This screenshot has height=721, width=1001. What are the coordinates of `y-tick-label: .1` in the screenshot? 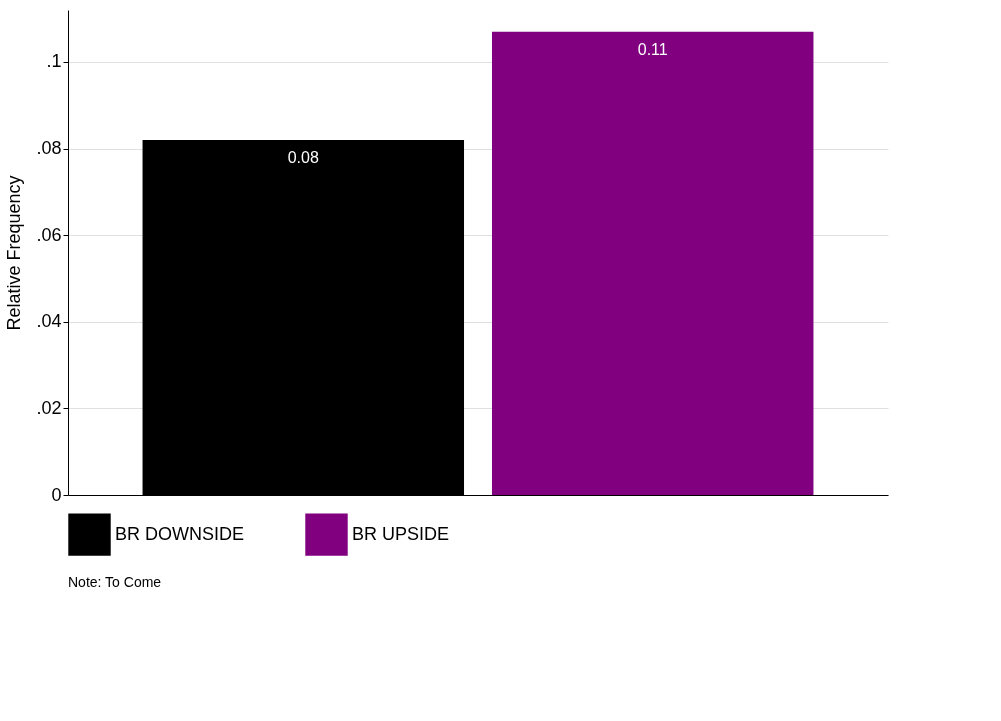 It's located at (54, 61).